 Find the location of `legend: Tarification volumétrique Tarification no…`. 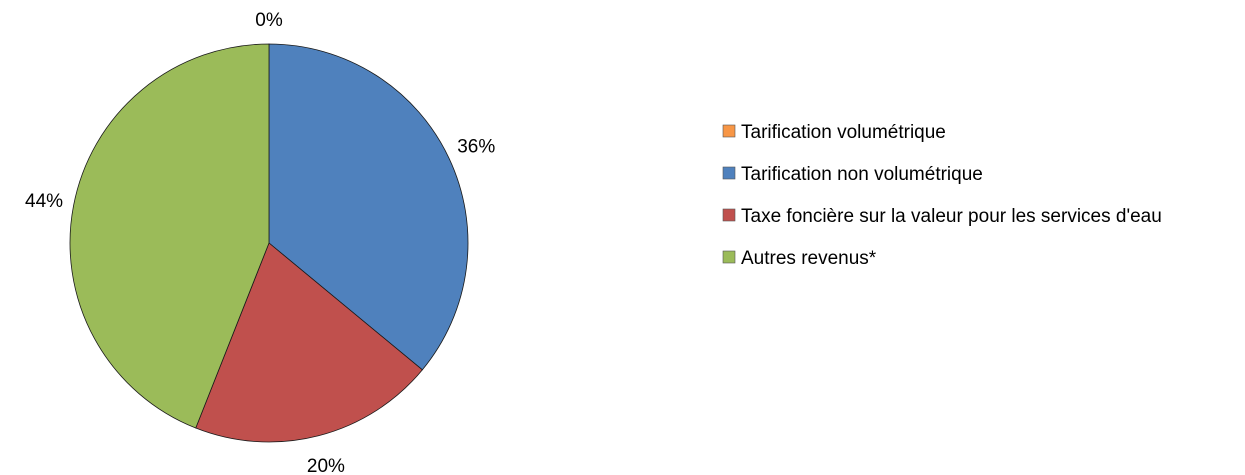

legend: Tarification volumétrique Tarification no… is located at coordinates (942, 195).